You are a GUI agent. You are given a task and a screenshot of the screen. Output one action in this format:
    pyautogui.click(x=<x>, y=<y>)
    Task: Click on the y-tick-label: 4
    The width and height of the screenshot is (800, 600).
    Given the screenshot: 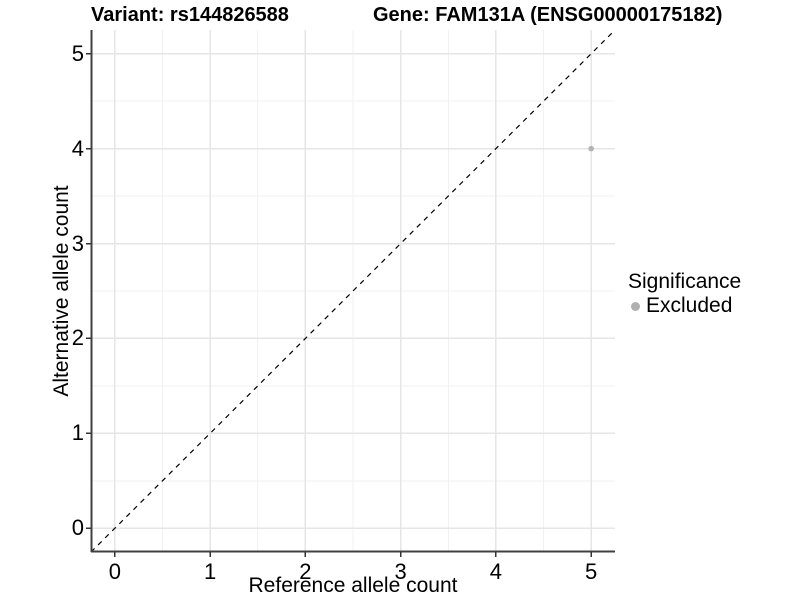 What is the action you would take?
    pyautogui.click(x=77, y=148)
    